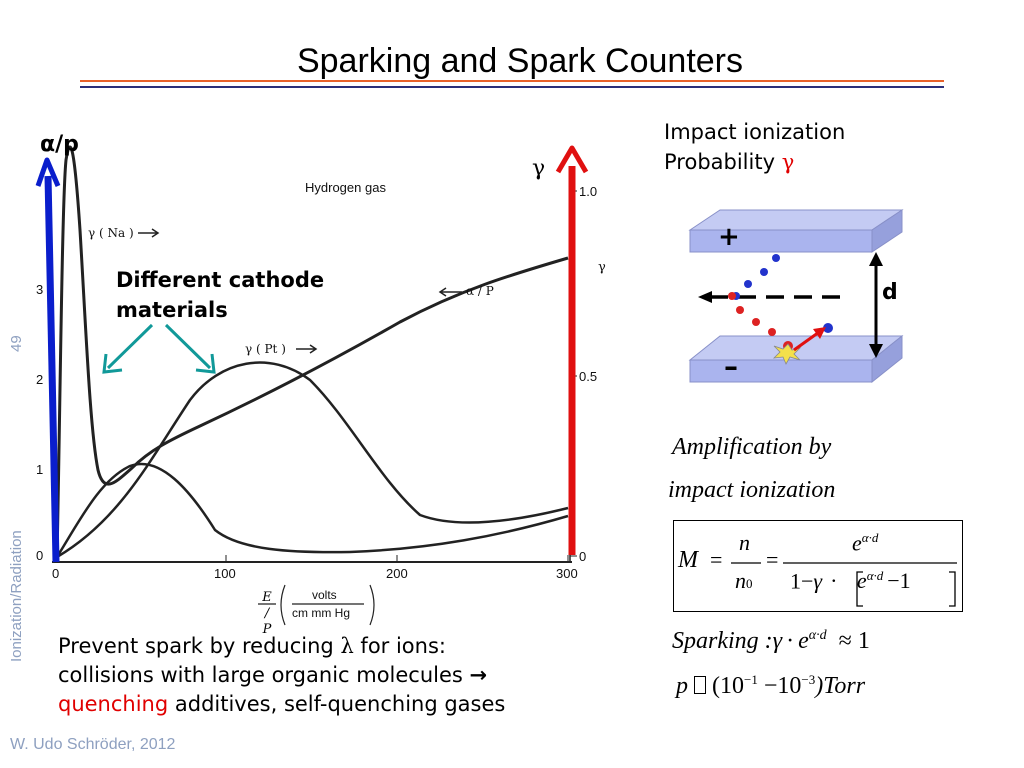 This screenshot has height=768, width=1024. What do you see at coordinates (113, 704) in the screenshot?
I see `bottom-quenching: quenching` at bounding box center [113, 704].